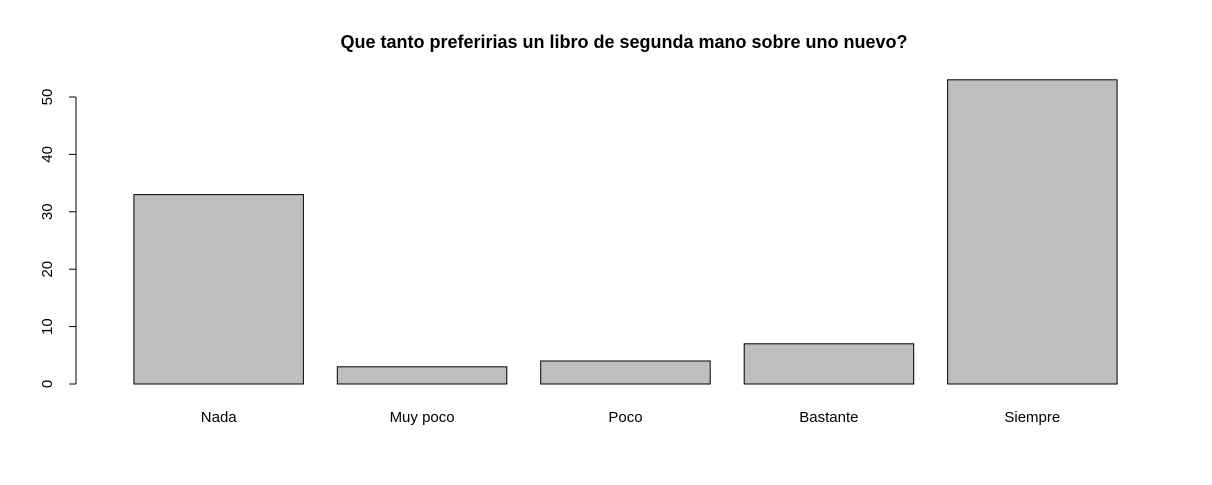 The image size is (1212, 485). What do you see at coordinates (47, 384) in the screenshot?
I see `y-tick-label: 0` at bounding box center [47, 384].